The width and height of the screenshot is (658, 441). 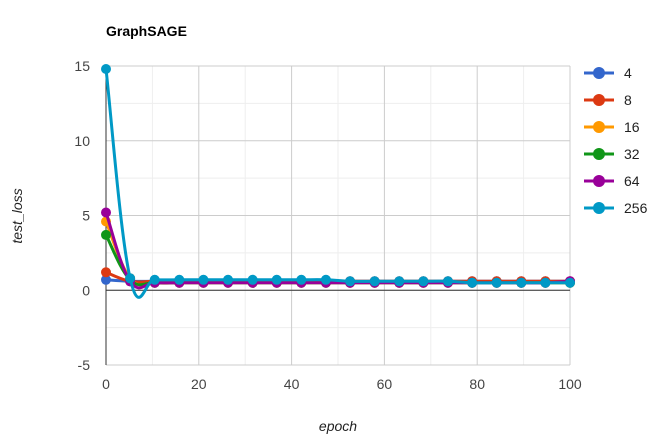 What do you see at coordinates (636, 208) in the screenshot?
I see `legend-label: 256` at bounding box center [636, 208].